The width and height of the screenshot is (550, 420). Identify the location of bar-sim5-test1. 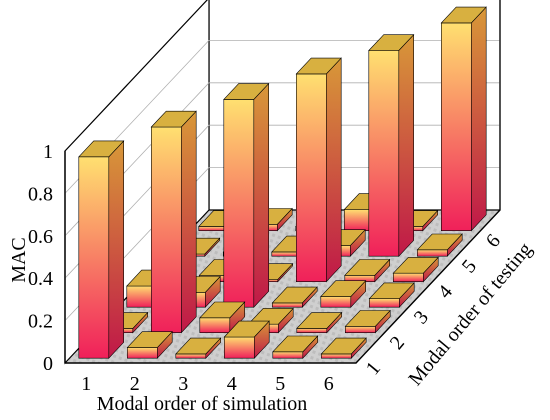
(295, 347).